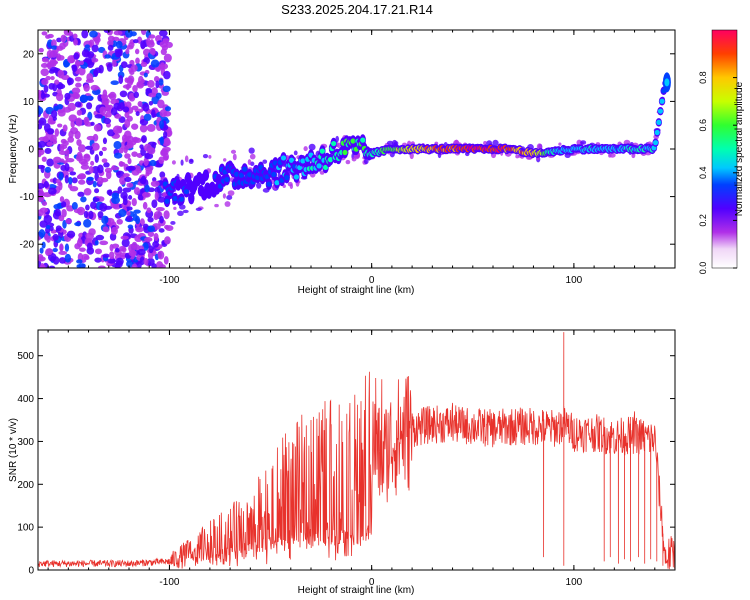 This screenshot has width=750, height=600. I want to click on heatmap-ytick-label: 0, so click(31, 150).